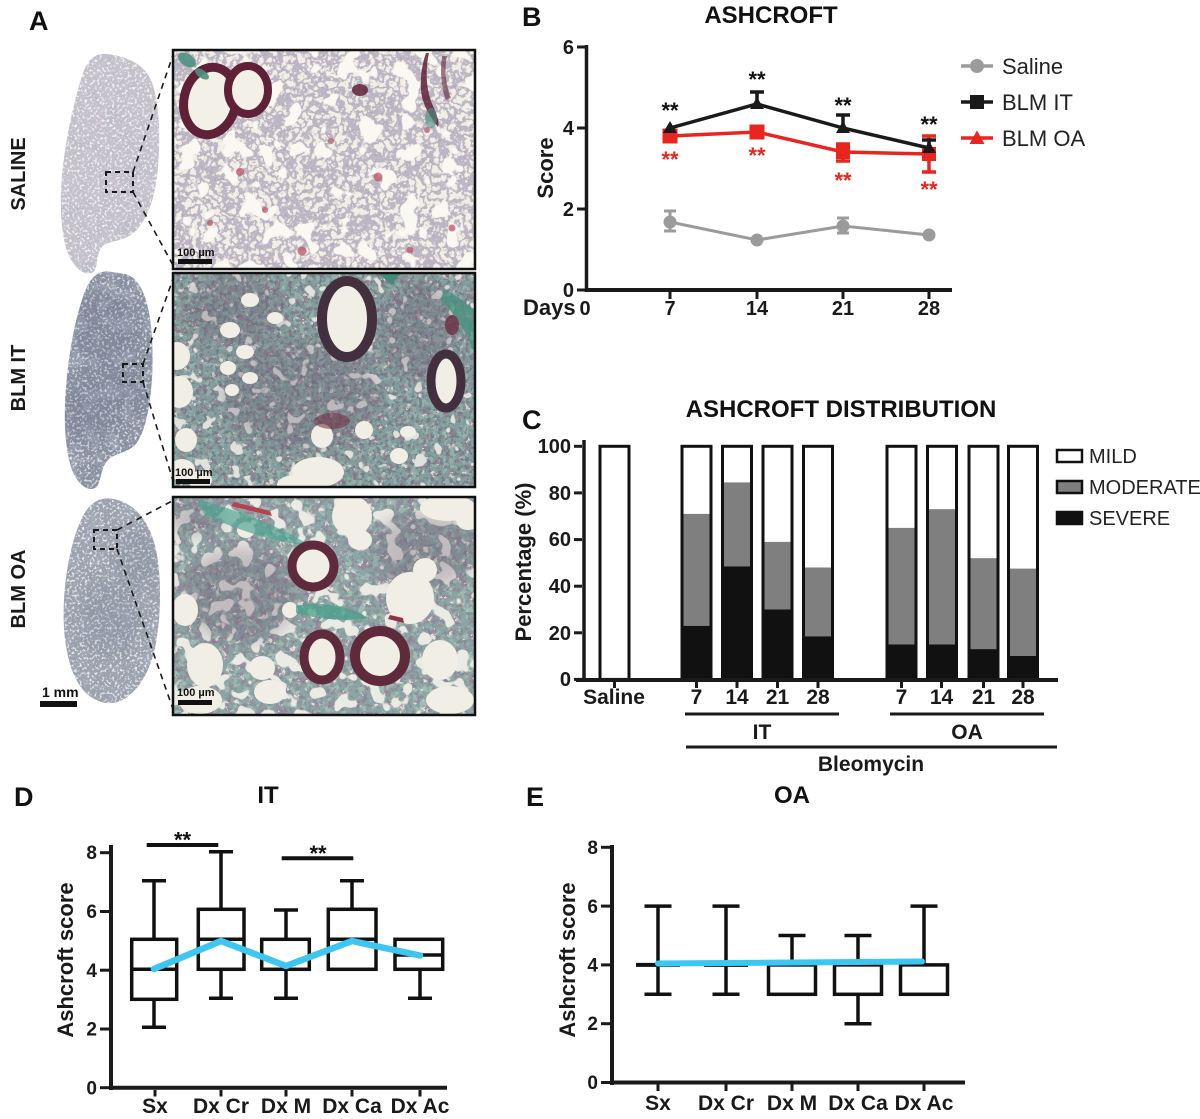 Image resolution: width=1200 pixels, height=1119 pixels. What do you see at coordinates (871, 764) in the screenshot?
I see `svg-text: Bleomycin` at bounding box center [871, 764].